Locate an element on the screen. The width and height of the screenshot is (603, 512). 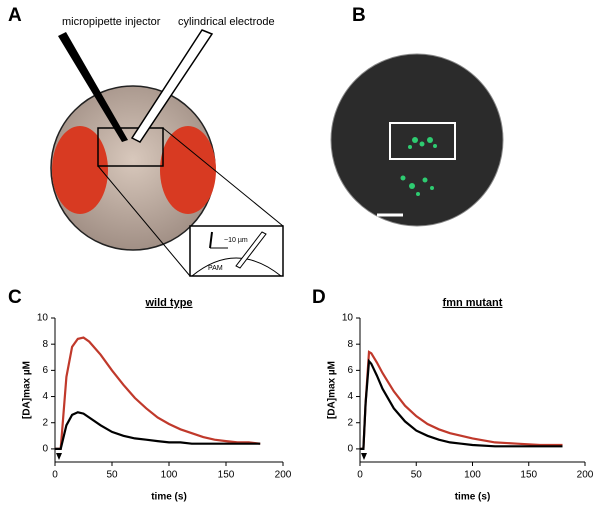
inset is located at coordinates (236, 251).